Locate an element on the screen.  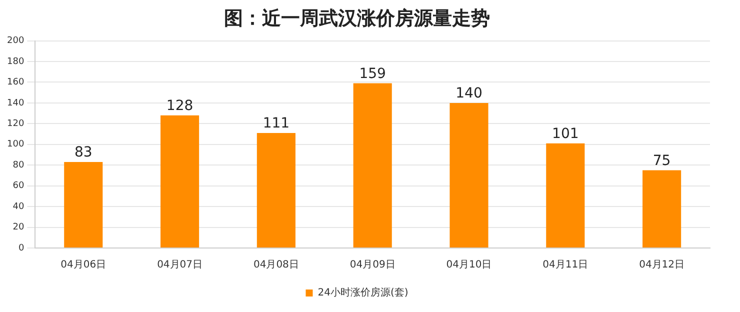
chart-title: 图：近一周武汉涨价房源量走势 is located at coordinates (357, 18).